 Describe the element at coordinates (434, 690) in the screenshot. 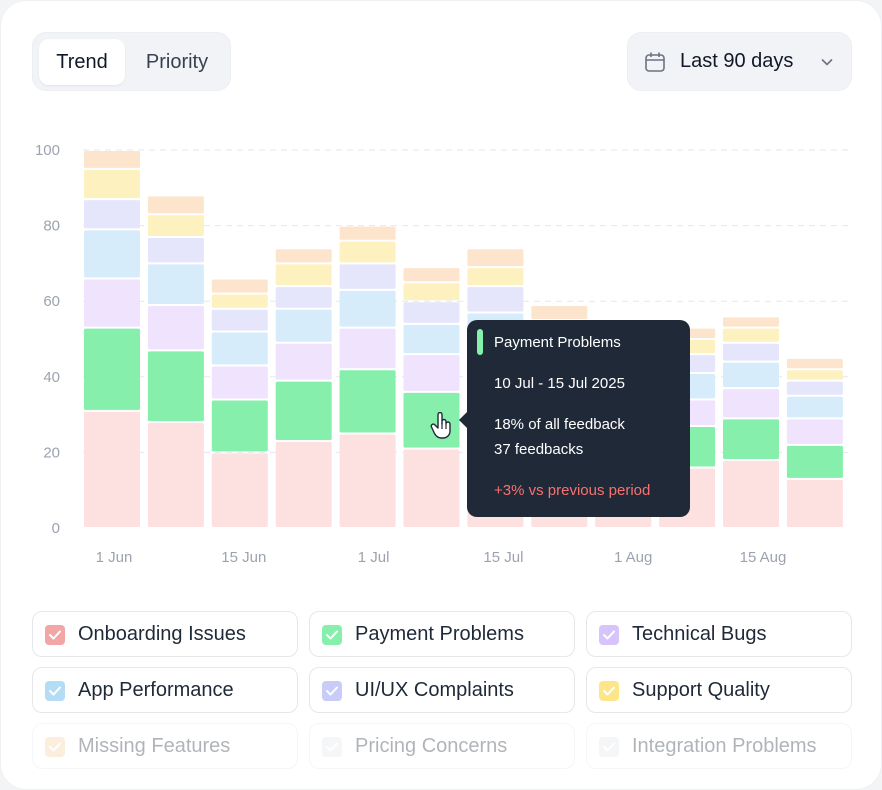

I see `legend-label: UI/UX Complaints` at that location.